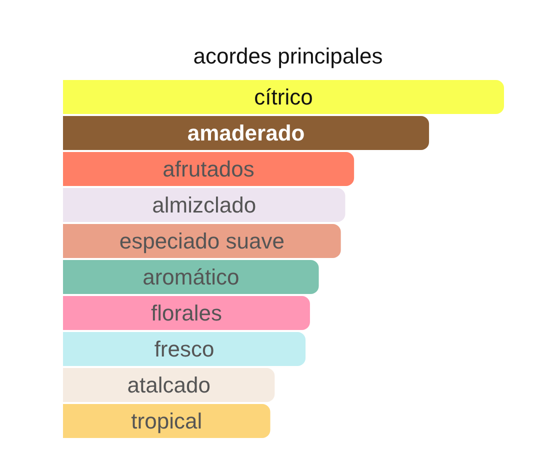 Image resolution: width=547 pixels, height=475 pixels. I want to click on y-tick-label: cítrico, so click(283, 97).